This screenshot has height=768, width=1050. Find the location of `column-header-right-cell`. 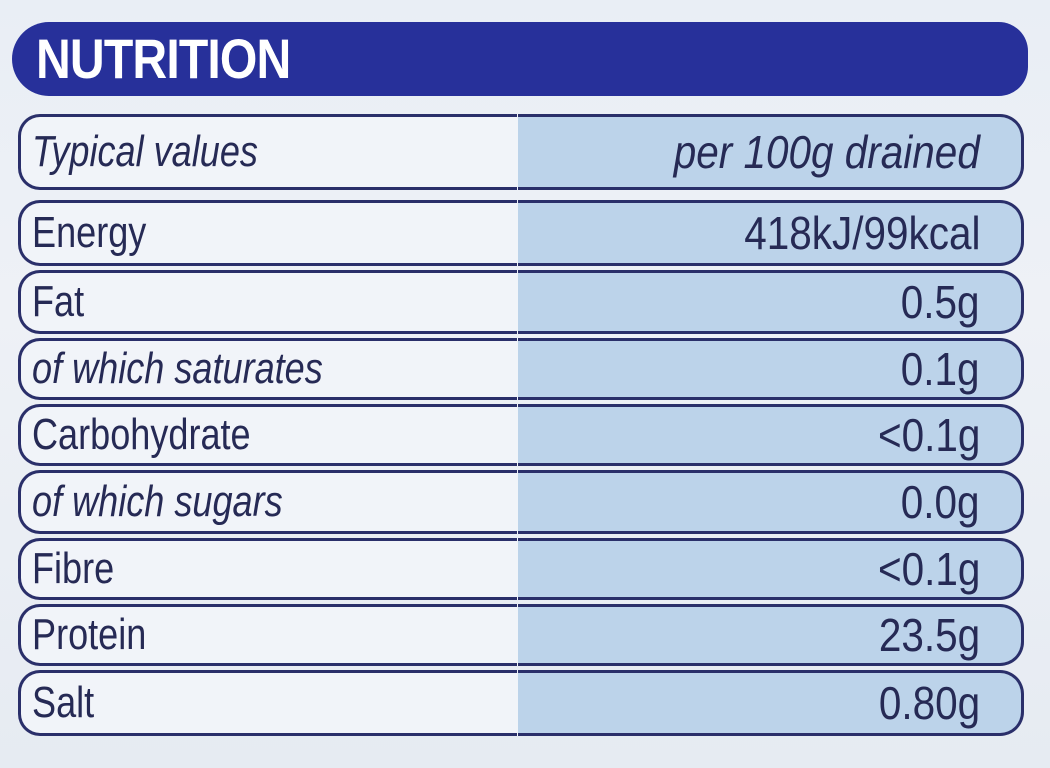

column-header-right-cell is located at coordinates (771, 152).